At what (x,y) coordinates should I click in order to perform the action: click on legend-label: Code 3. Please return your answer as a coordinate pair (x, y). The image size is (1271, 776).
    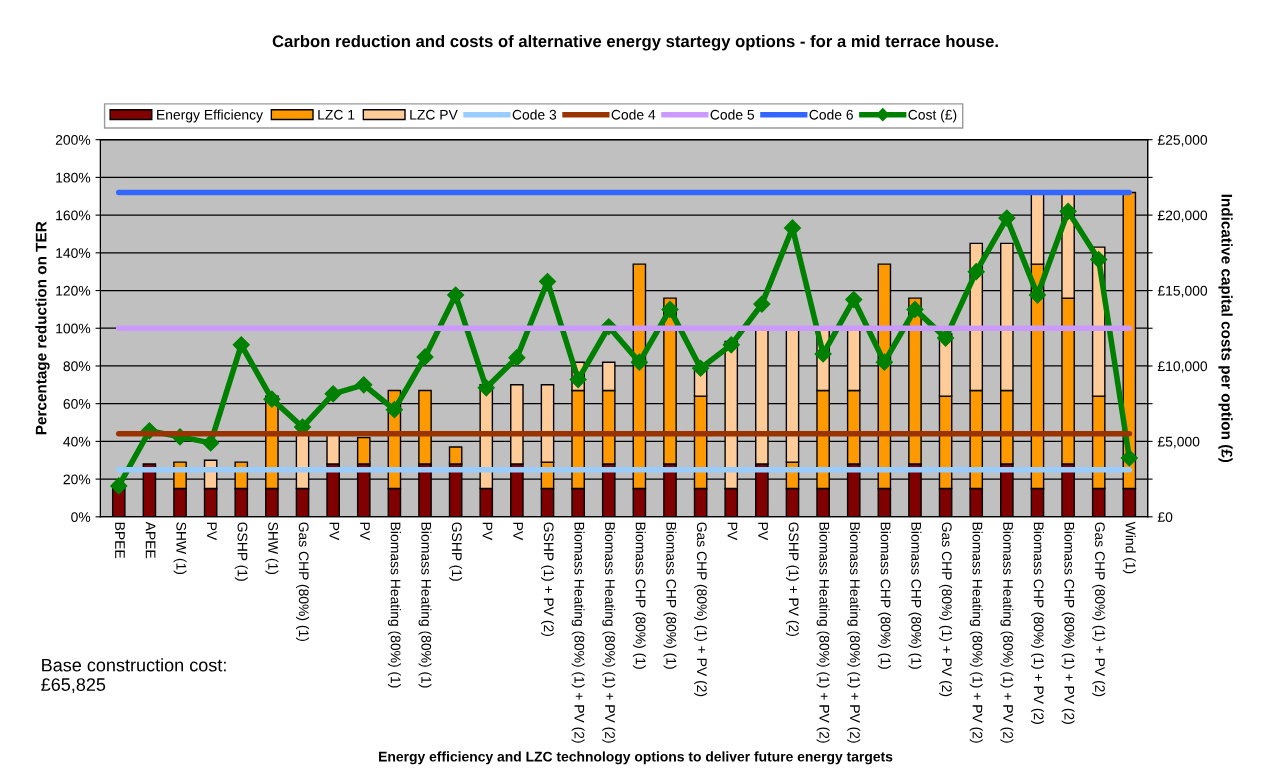
    Looking at the image, I should click on (534, 114).